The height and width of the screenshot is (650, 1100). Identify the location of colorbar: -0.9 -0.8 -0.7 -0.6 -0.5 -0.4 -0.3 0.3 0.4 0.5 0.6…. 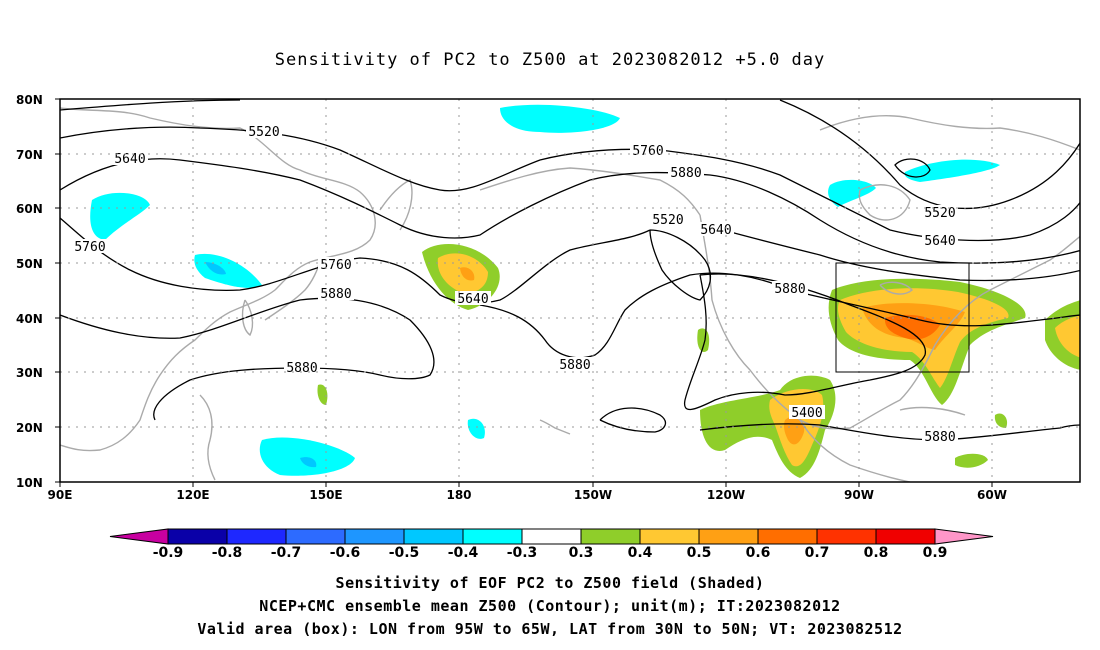
(551, 544).